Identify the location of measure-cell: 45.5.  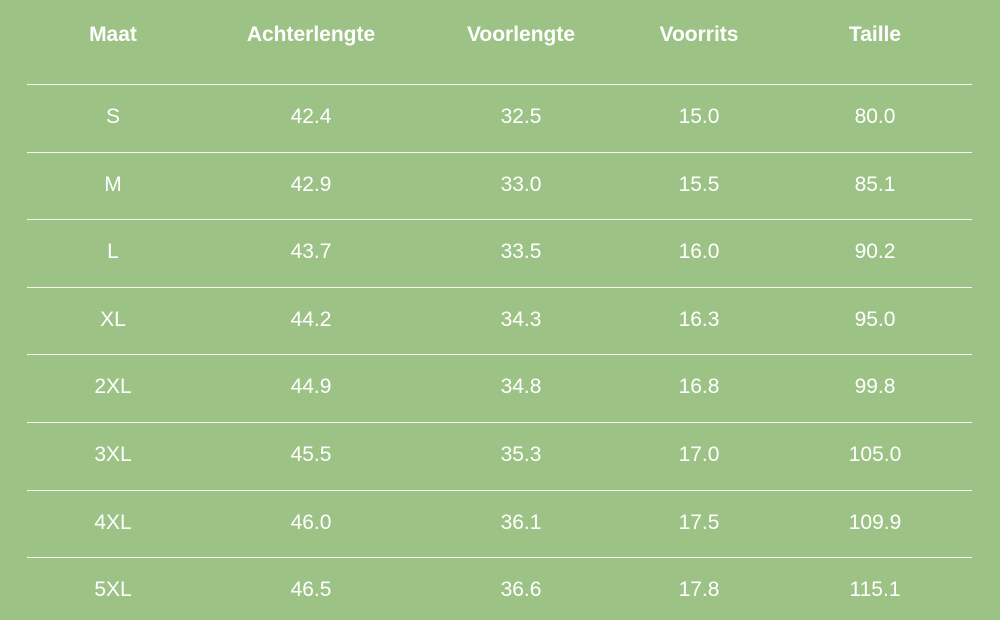
(311, 454).